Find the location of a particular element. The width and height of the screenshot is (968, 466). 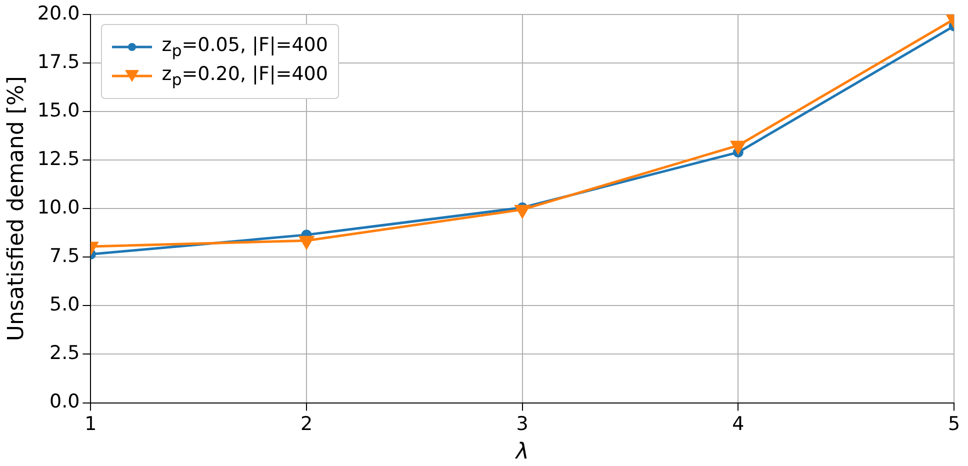

y-tick-label: 7.5 is located at coordinates (64, 256).